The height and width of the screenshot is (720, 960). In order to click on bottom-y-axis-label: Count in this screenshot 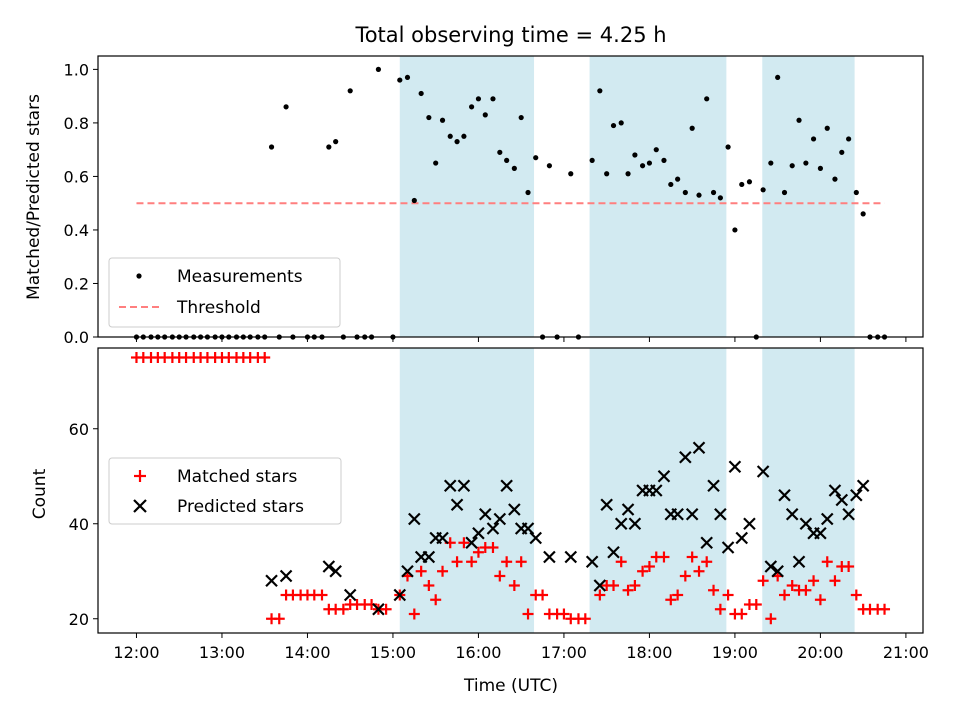, I will do `click(40, 493)`.